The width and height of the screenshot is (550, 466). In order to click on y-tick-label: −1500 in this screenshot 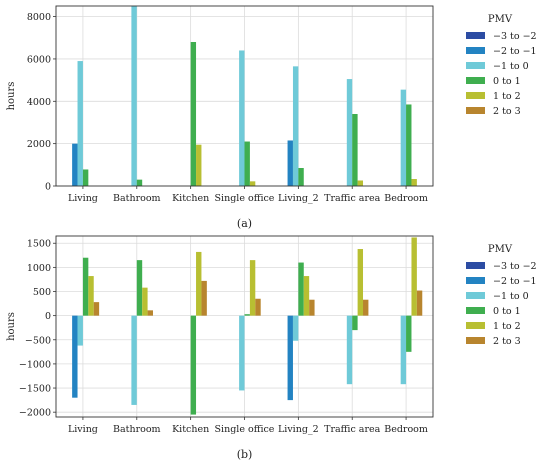, I will do `click(35, 389)`.